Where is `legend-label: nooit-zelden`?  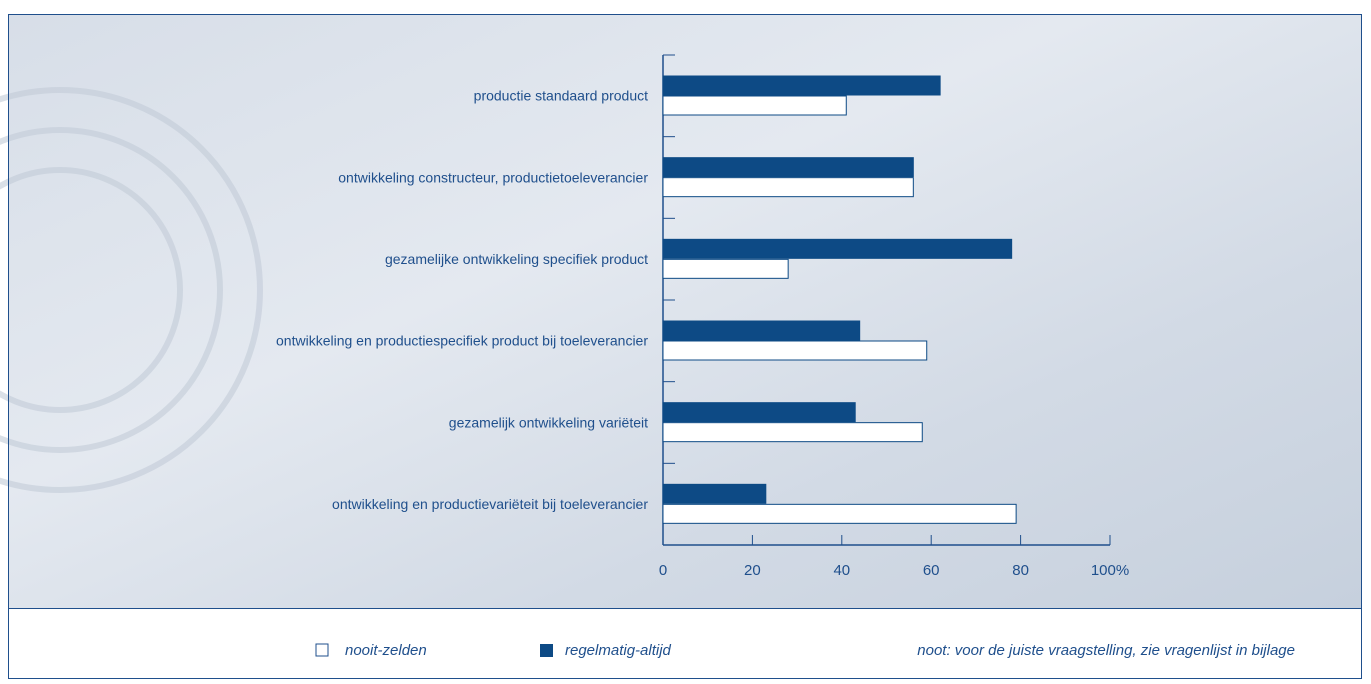 legend-label: nooit-zelden is located at coordinates (386, 650).